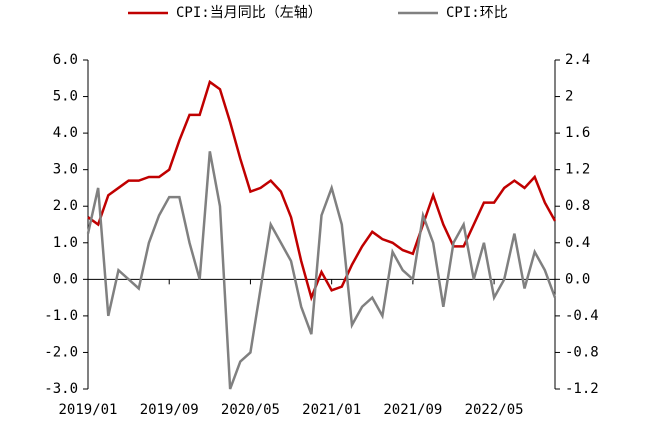  What do you see at coordinates (331, 410) in the screenshot?
I see `x-tick-label: 2021/01` at bounding box center [331, 410].